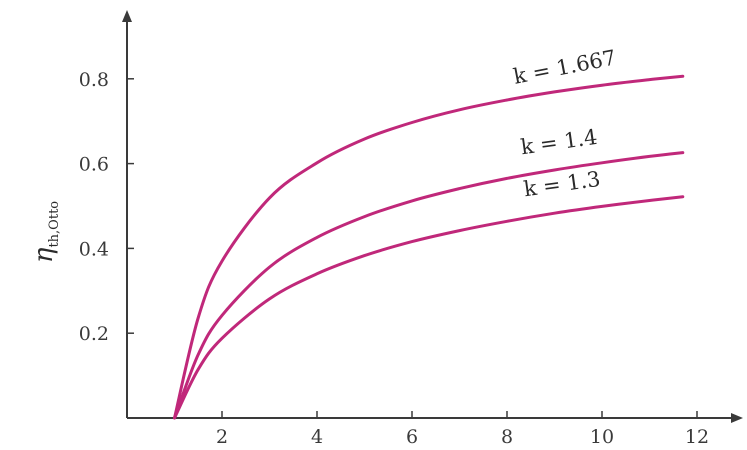  What do you see at coordinates (697, 437) in the screenshot?
I see `x-tick-label: 12` at bounding box center [697, 437].